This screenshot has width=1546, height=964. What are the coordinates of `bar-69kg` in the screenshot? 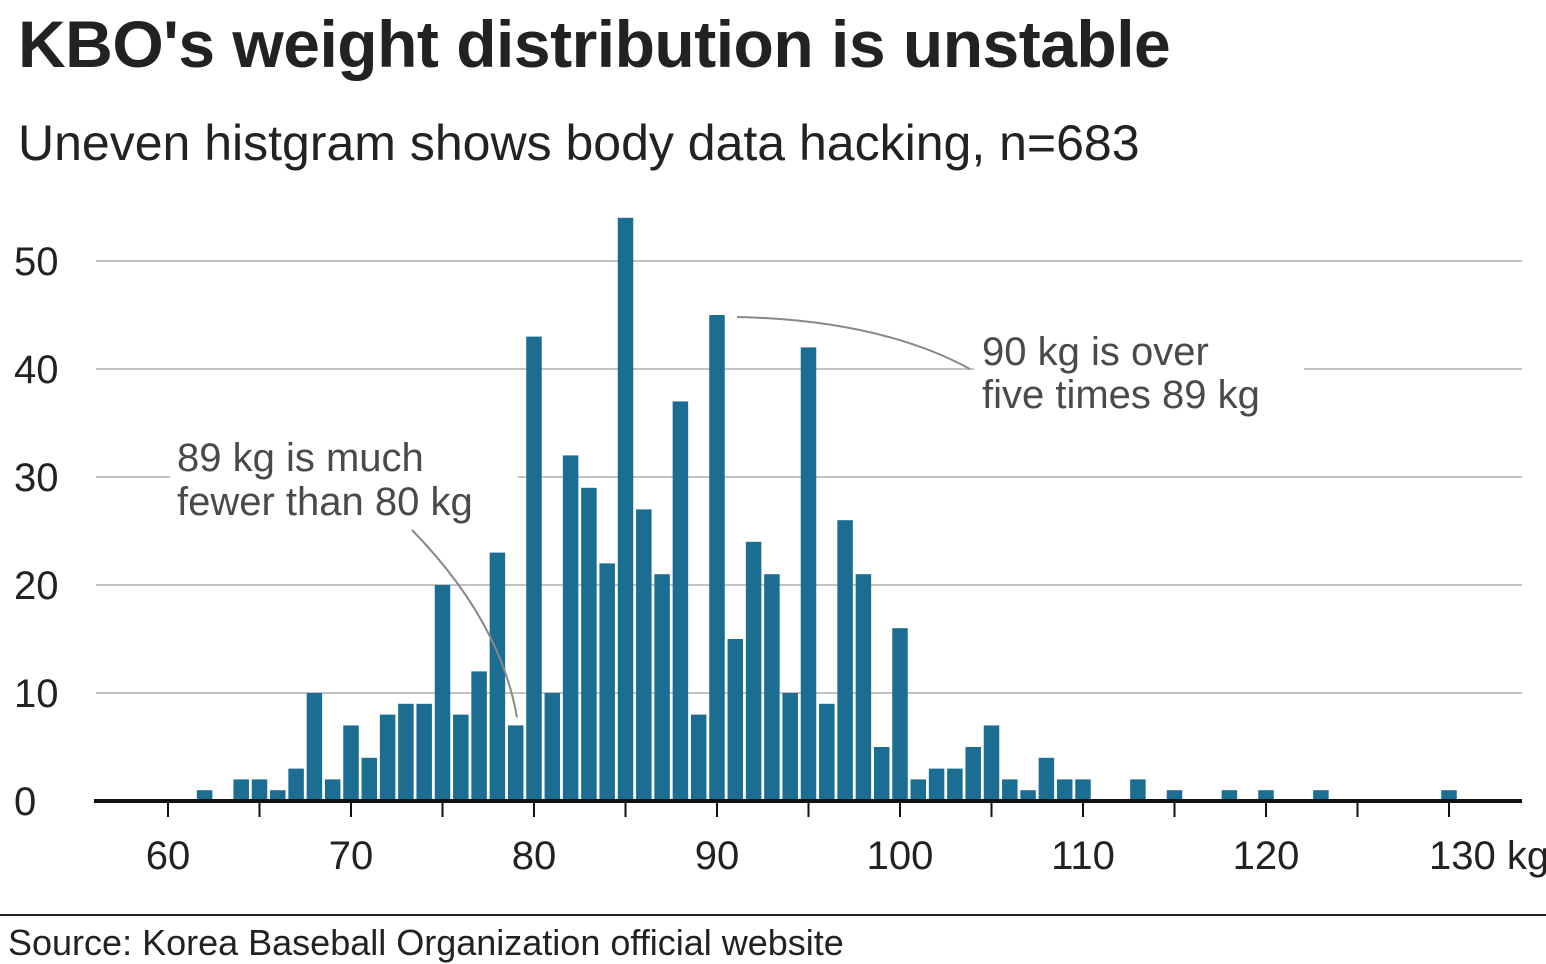 It's located at (332, 790).